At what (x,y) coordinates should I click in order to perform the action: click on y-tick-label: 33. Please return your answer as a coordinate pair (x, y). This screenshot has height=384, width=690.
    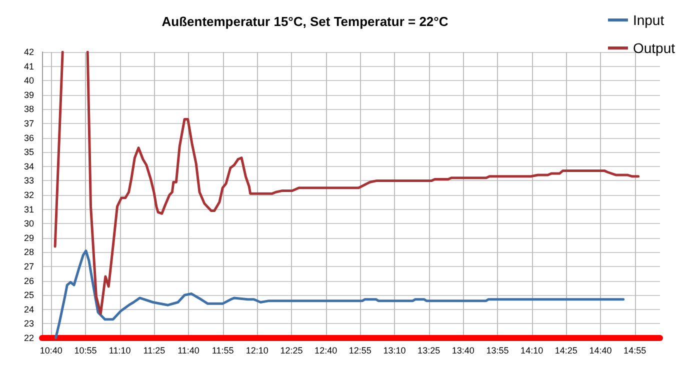
    Looking at the image, I should click on (29, 181).